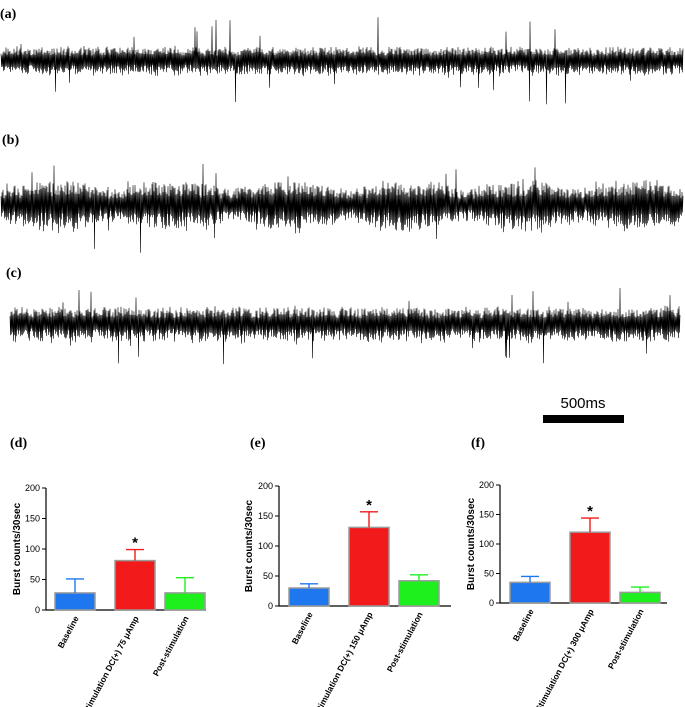 The width and height of the screenshot is (685, 707). I want to click on trace-b-path, so click(342, 208).